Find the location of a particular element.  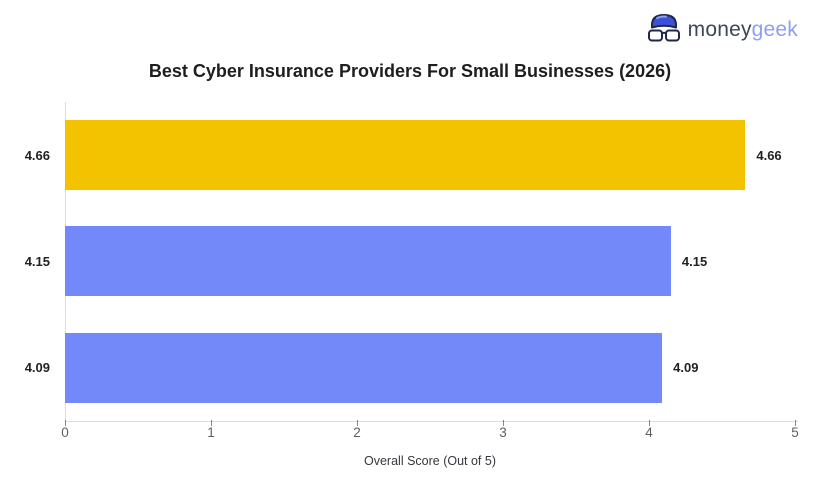

category-label: 4.15 is located at coordinates (37, 261).